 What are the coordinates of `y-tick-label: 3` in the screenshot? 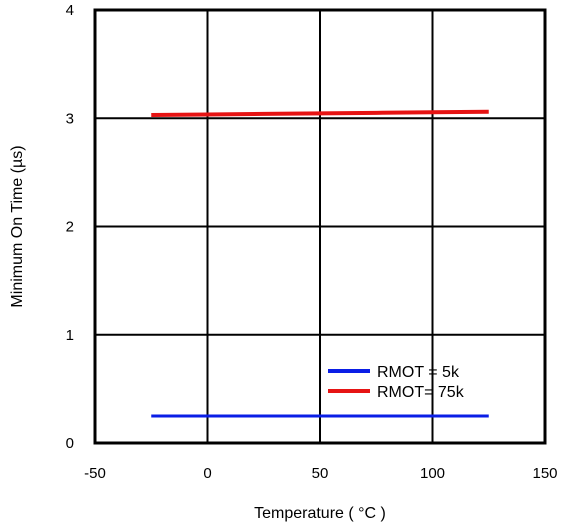 It's located at (70, 118).